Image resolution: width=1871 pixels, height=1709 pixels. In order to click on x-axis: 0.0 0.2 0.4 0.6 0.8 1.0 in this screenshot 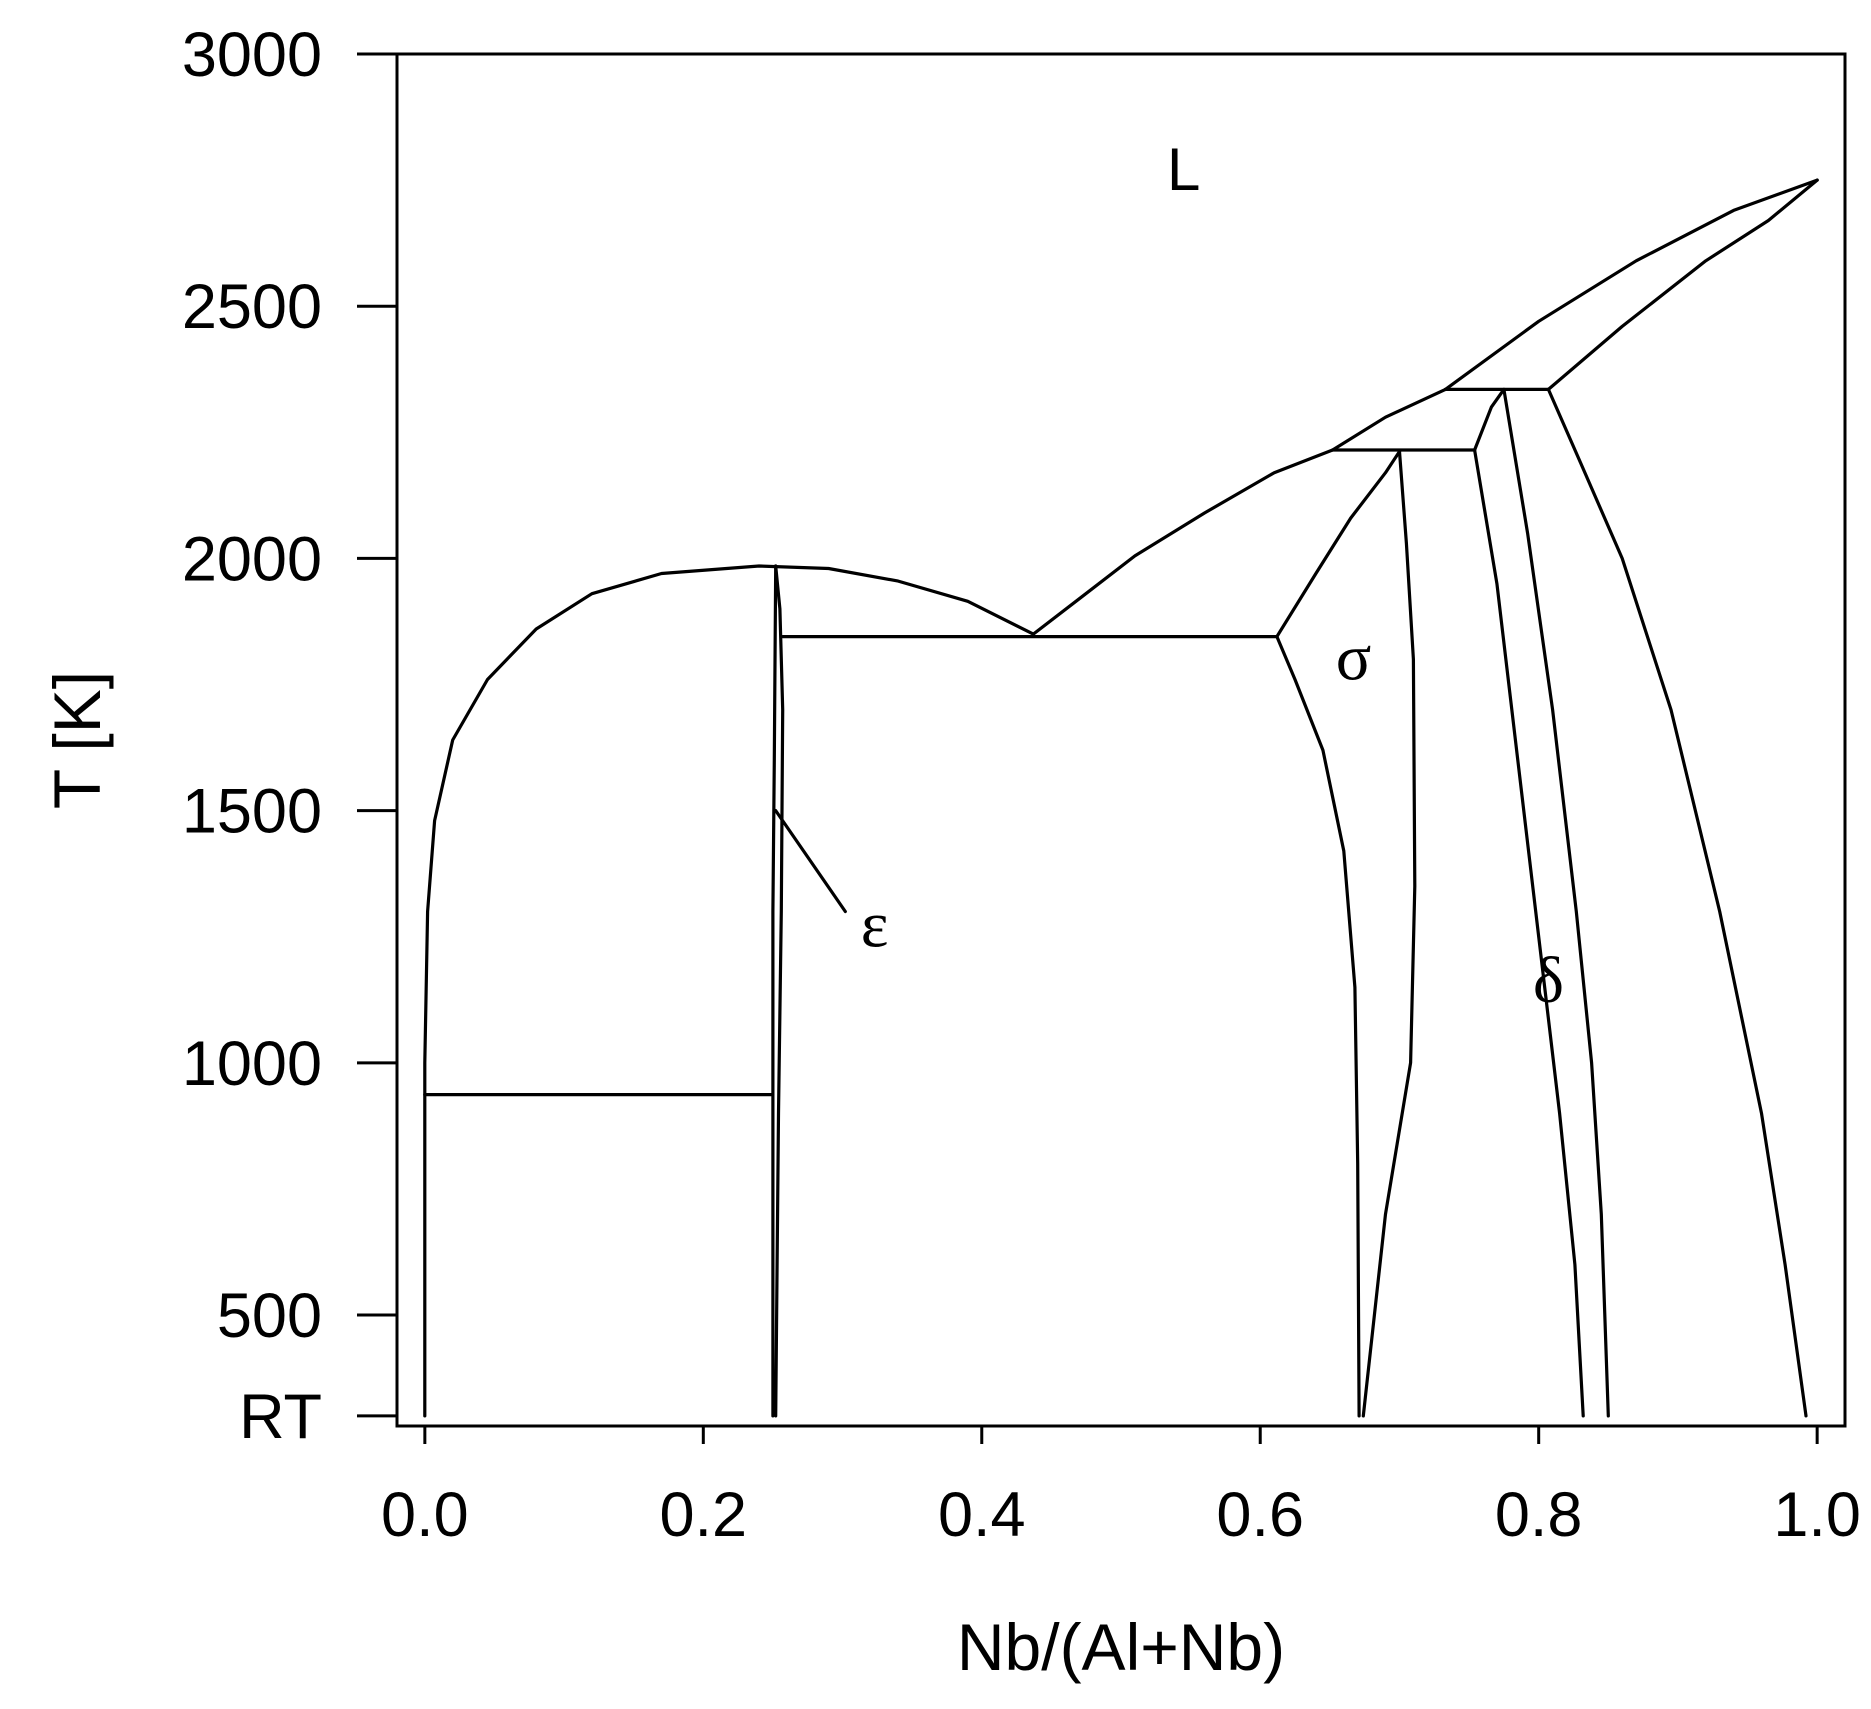, I will do `click(1121, 1488)`.